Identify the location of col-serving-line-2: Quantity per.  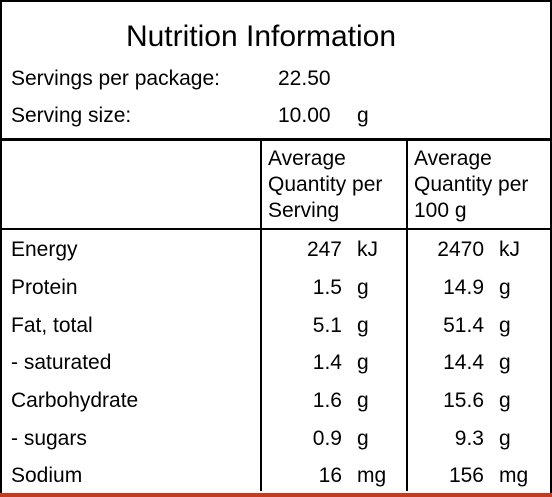
(325, 184).